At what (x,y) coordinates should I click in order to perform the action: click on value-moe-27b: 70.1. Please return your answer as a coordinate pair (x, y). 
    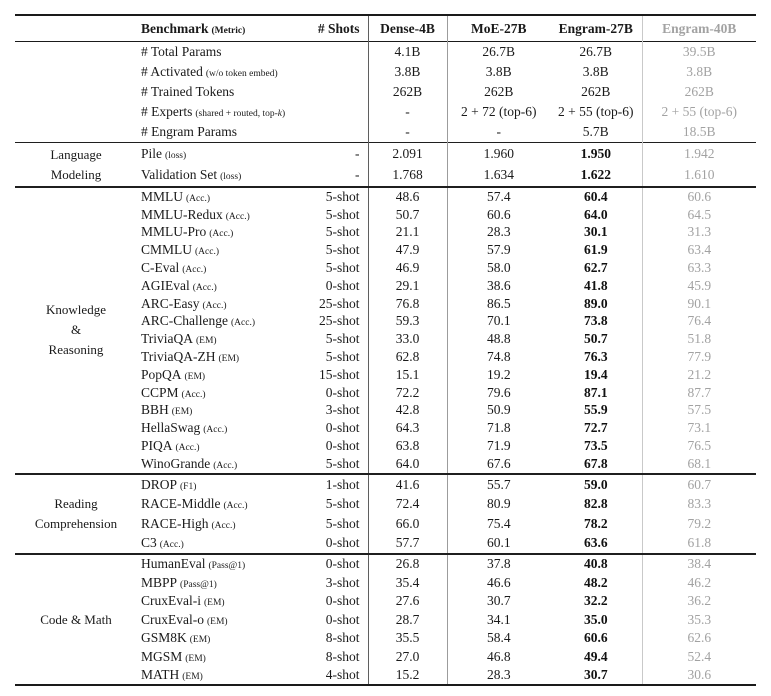
    Looking at the image, I should click on (498, 321).